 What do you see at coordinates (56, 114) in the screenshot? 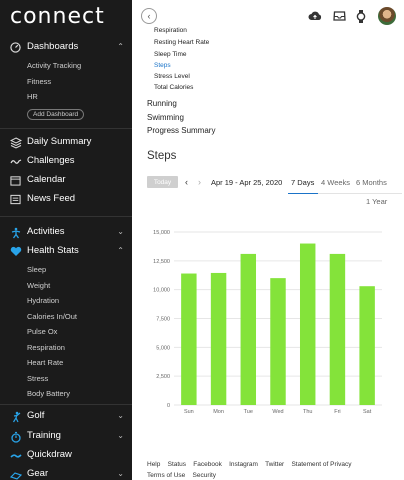
I see `add-dashboard-button: Add Dashboard` at bounding box center [56, 114].